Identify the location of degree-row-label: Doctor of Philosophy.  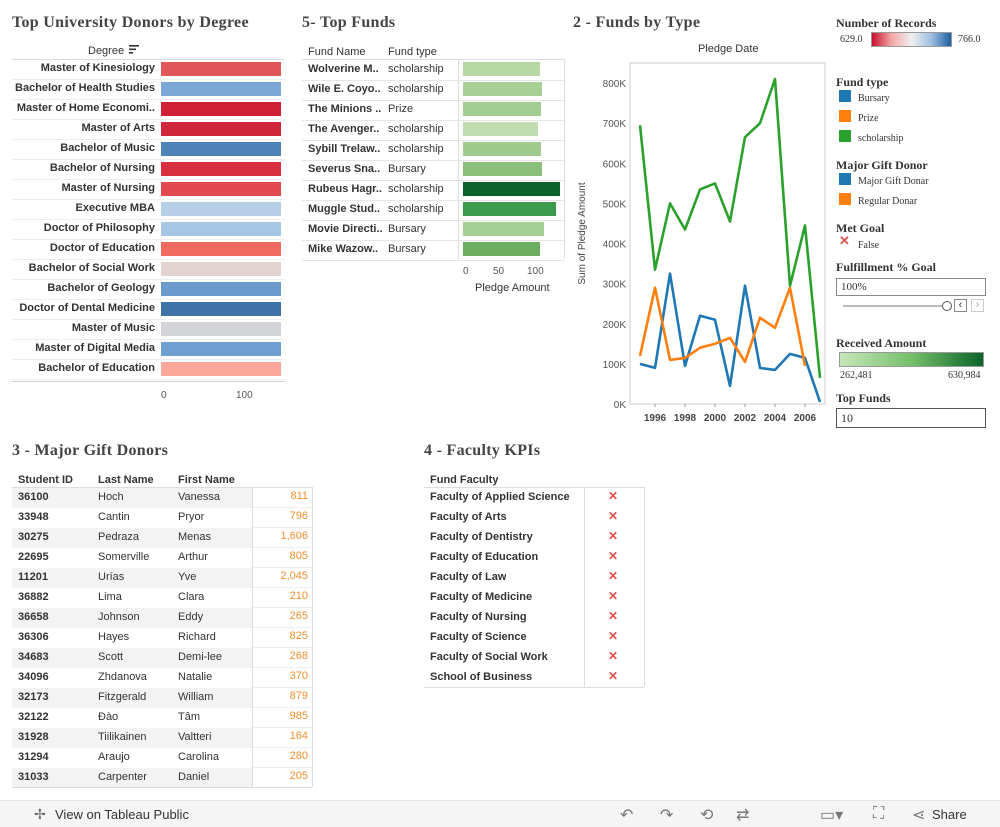
(99, 228).